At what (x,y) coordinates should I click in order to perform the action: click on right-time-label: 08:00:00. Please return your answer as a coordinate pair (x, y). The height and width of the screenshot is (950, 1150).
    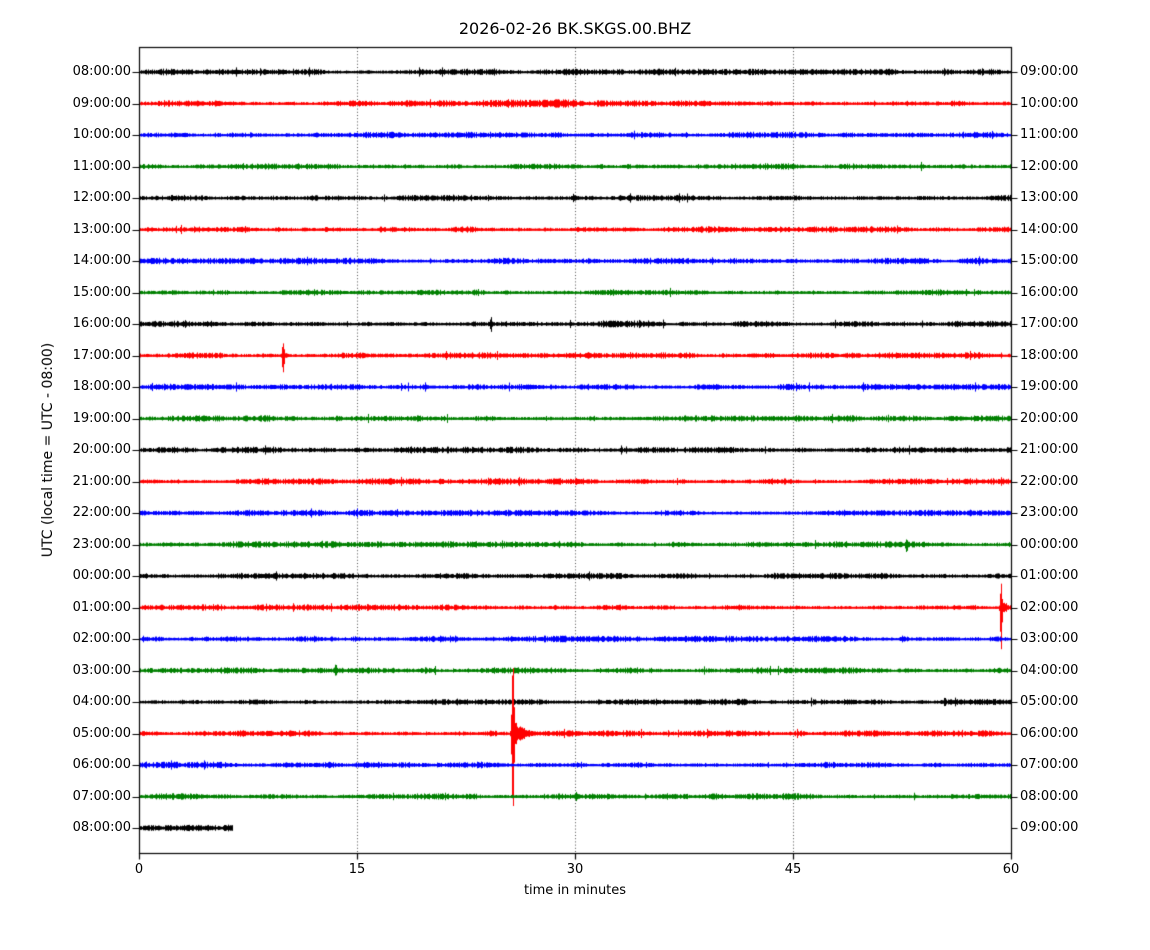
    Looking at the image, I should click on (1049, 796).